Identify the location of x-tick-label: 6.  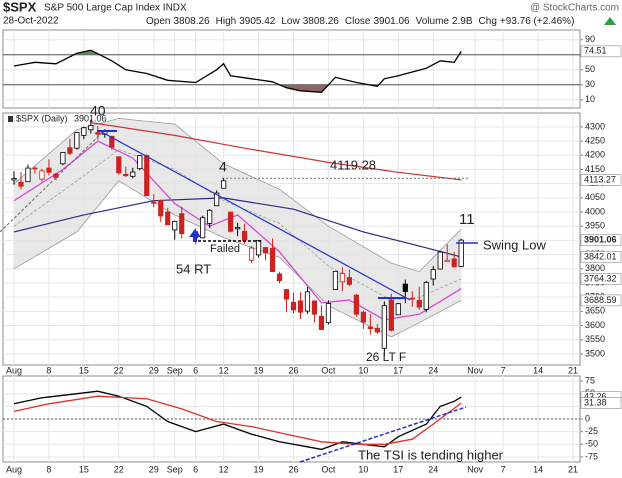
(195, 370).